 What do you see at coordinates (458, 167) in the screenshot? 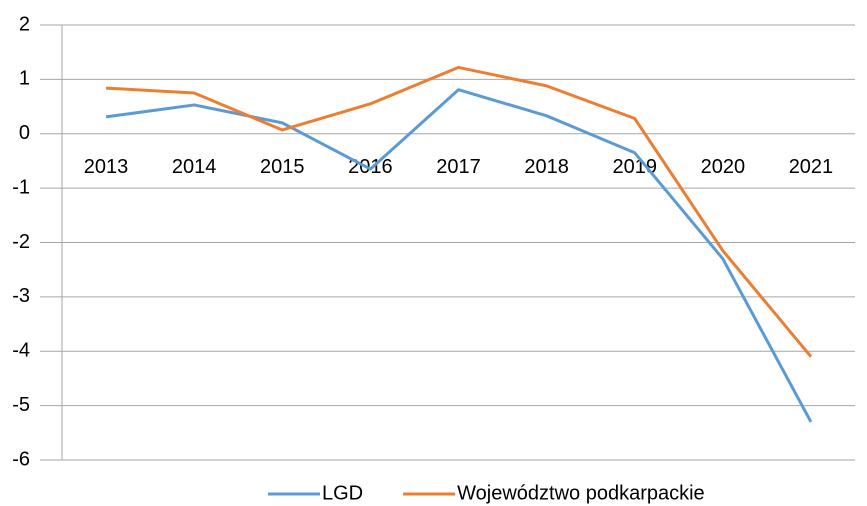
I see `x-tick-label: 2017` at bounding box center [458, 167].